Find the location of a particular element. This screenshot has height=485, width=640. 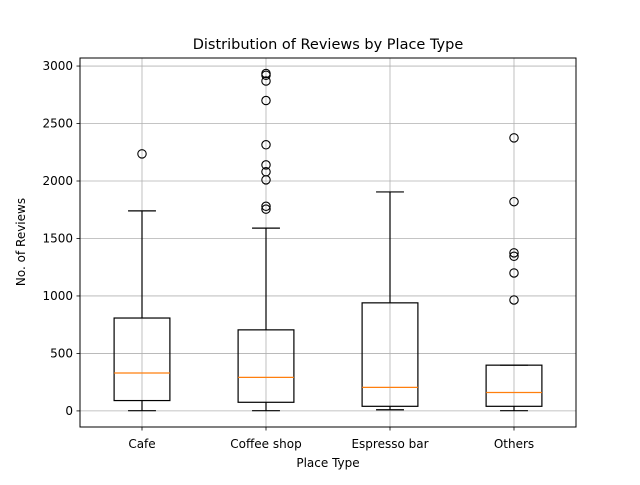

y-tick-label: 1000 is located at coordinates (57, 296).